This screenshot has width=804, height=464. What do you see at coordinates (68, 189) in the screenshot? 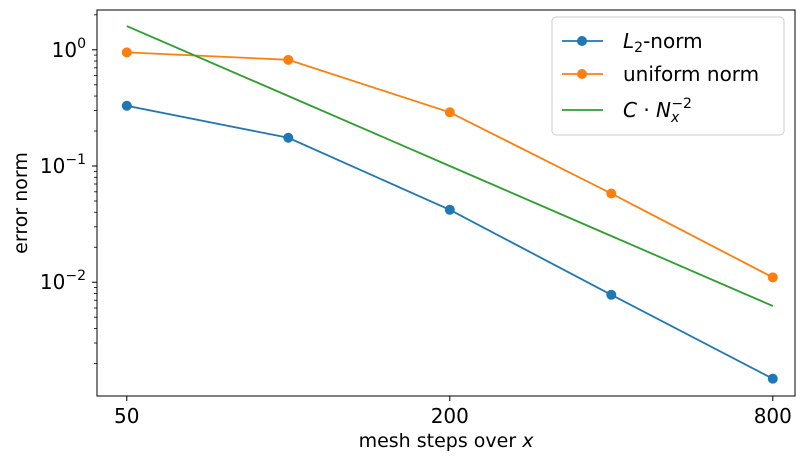
I see `y-axis-ticks: 10⁰ 10⁻¹ 10⁻²` at bounding box center [68, 189].